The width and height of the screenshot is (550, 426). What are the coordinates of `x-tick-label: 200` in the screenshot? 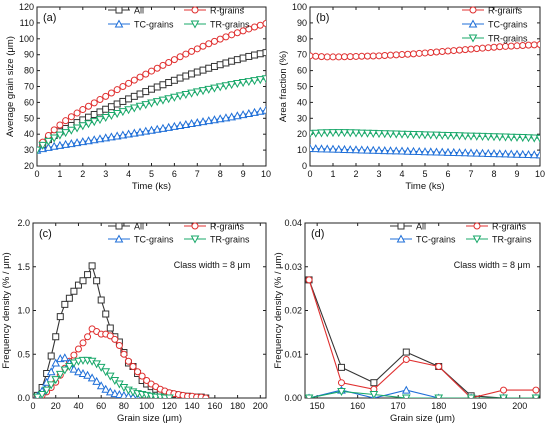 It's located at (519, 406).